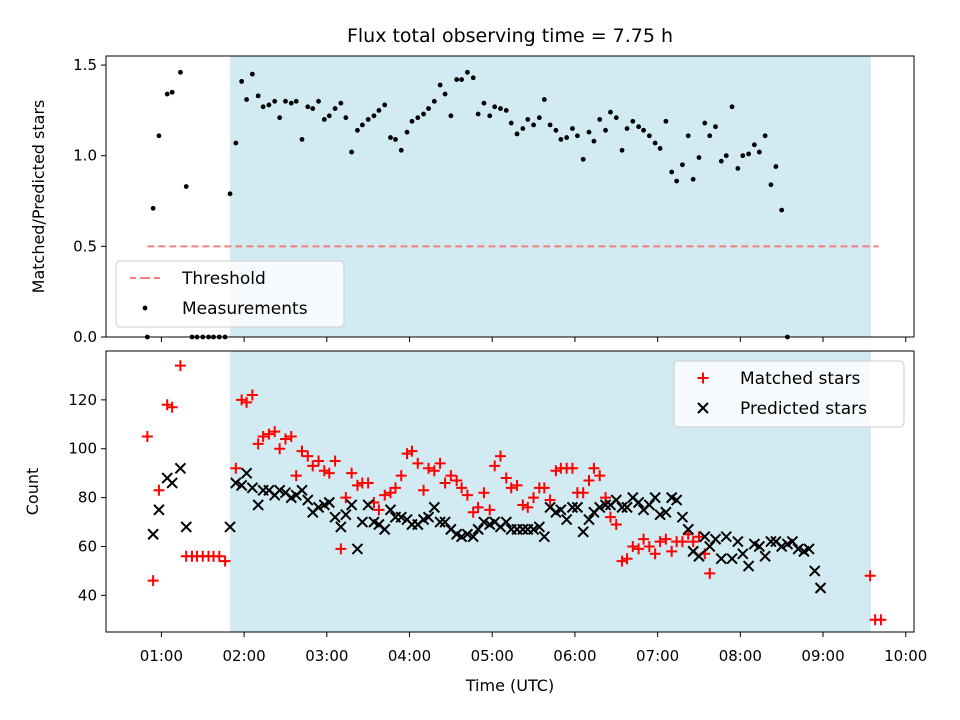 This screenshot has width=960, height=720. Describe the element at coordinates (905, 656) in the screenshot. I see `x-tick-label: 10:00` at that location.